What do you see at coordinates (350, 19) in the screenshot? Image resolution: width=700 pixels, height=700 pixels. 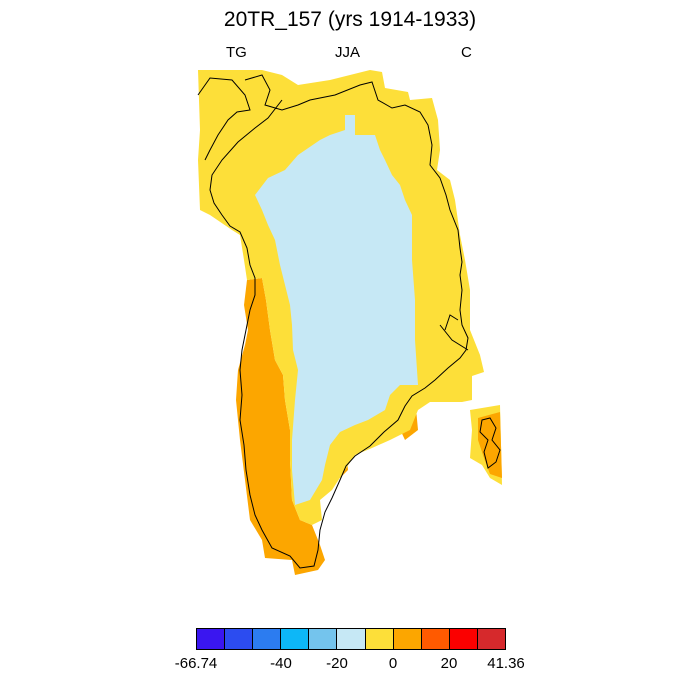 I see `map-title: 20TR_157 (yrs 1914-1933)` at bounding box center [350, 19].